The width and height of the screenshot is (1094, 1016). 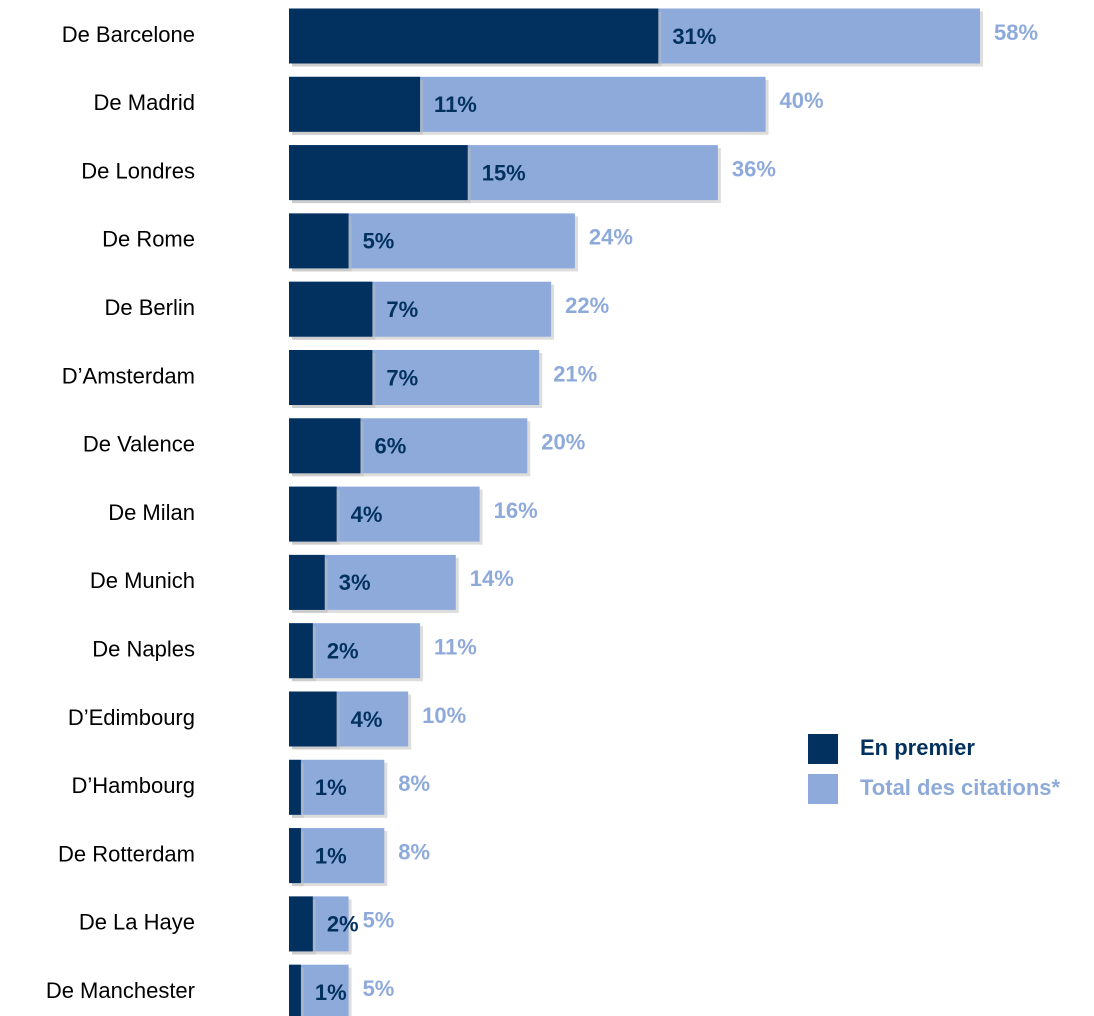 I want to click on value-label: 22%, so click(x=587, y=305).